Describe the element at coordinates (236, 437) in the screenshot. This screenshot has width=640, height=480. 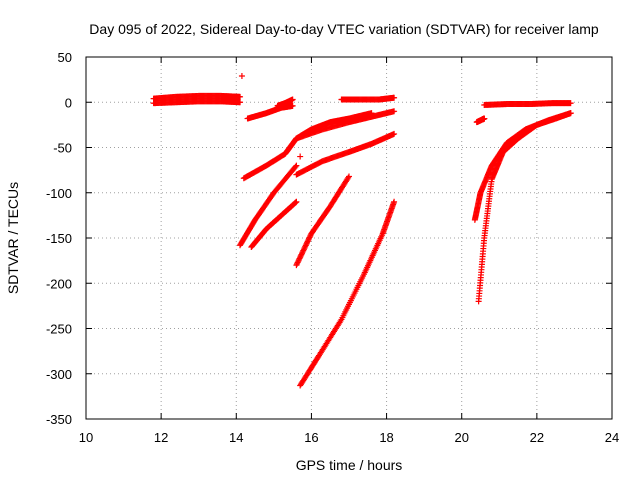
I see `x-tick-label: 14` at that location.